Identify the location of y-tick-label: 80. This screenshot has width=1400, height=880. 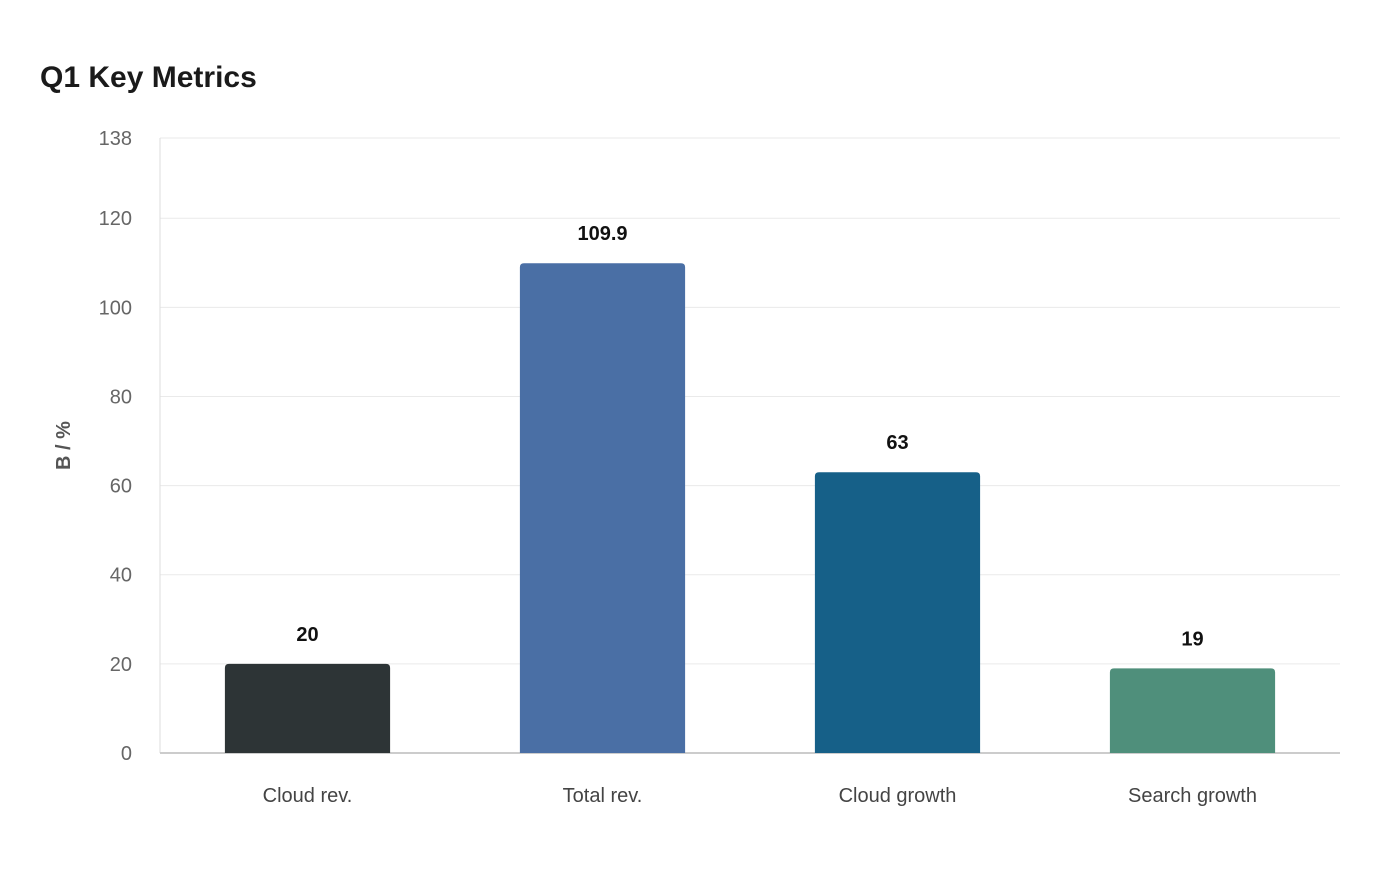
(121, 397).